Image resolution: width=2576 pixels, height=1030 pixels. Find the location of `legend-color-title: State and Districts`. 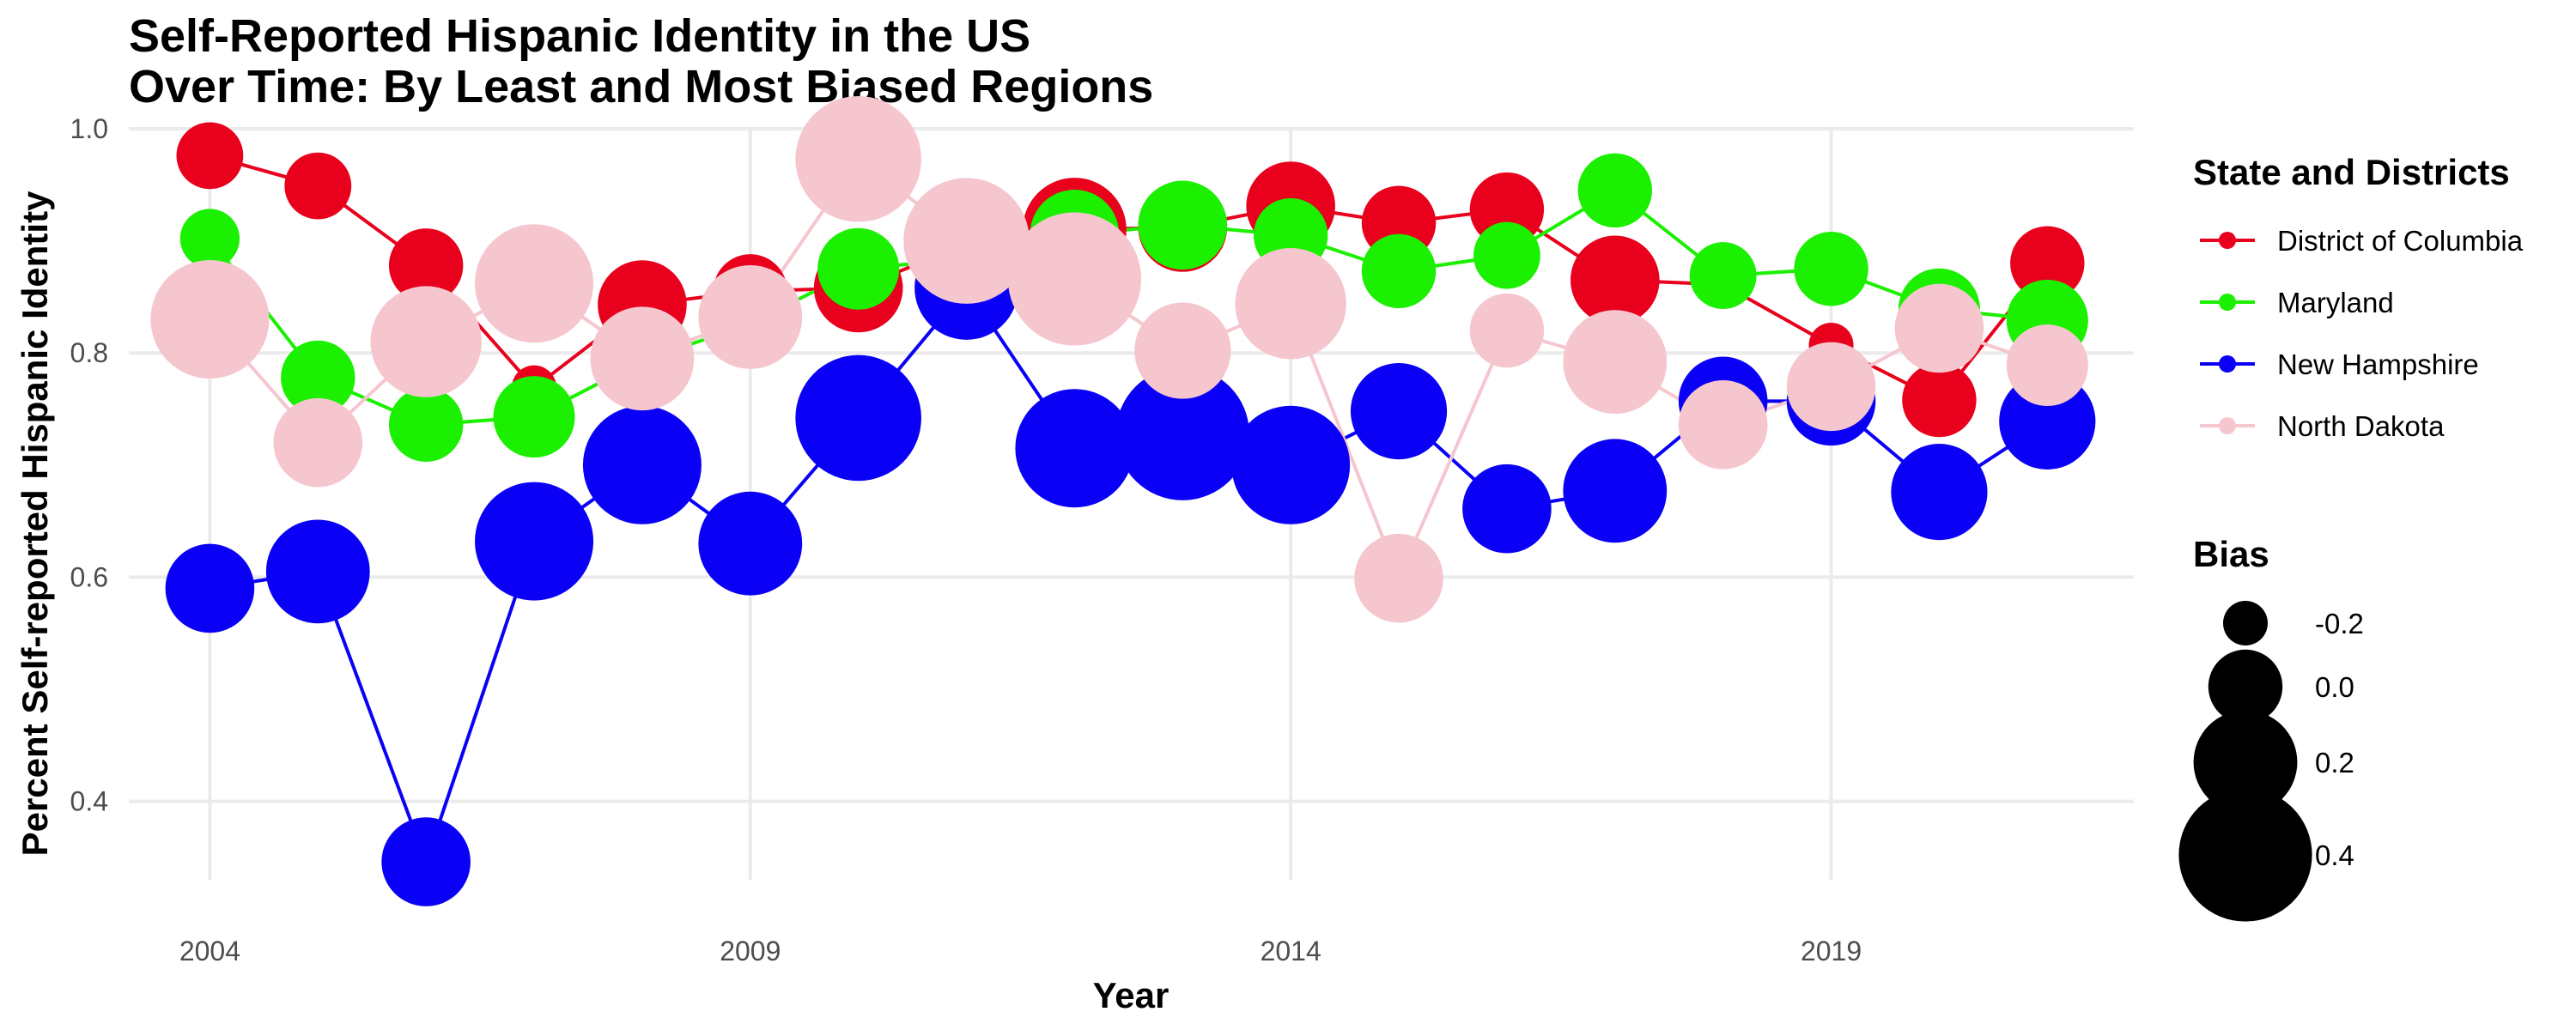

legend-color-title: State and Districts is located at coordinates (2351, 172).